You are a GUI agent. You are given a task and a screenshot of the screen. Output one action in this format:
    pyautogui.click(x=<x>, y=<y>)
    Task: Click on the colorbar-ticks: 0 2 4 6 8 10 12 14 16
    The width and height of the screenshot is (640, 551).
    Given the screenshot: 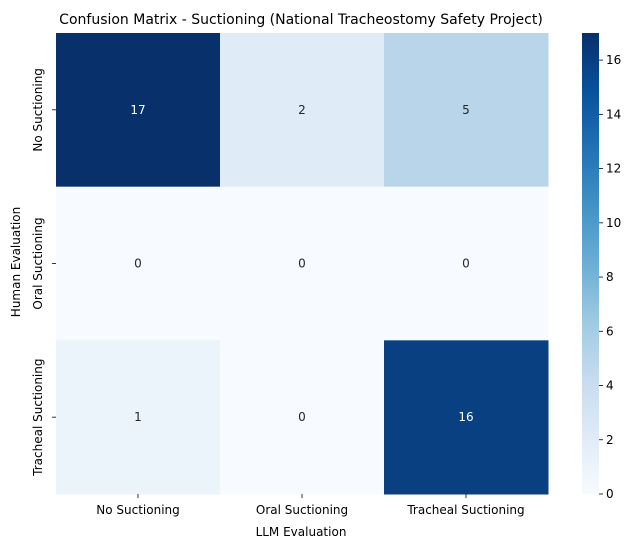 What is the action you would take?
    pyautogui.click(x=610, y=277)
    